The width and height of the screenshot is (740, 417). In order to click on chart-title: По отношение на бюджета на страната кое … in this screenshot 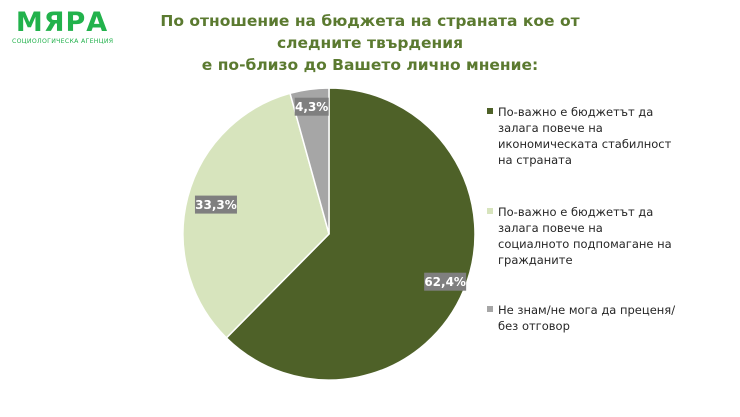, I will do `click(370, 43)`.